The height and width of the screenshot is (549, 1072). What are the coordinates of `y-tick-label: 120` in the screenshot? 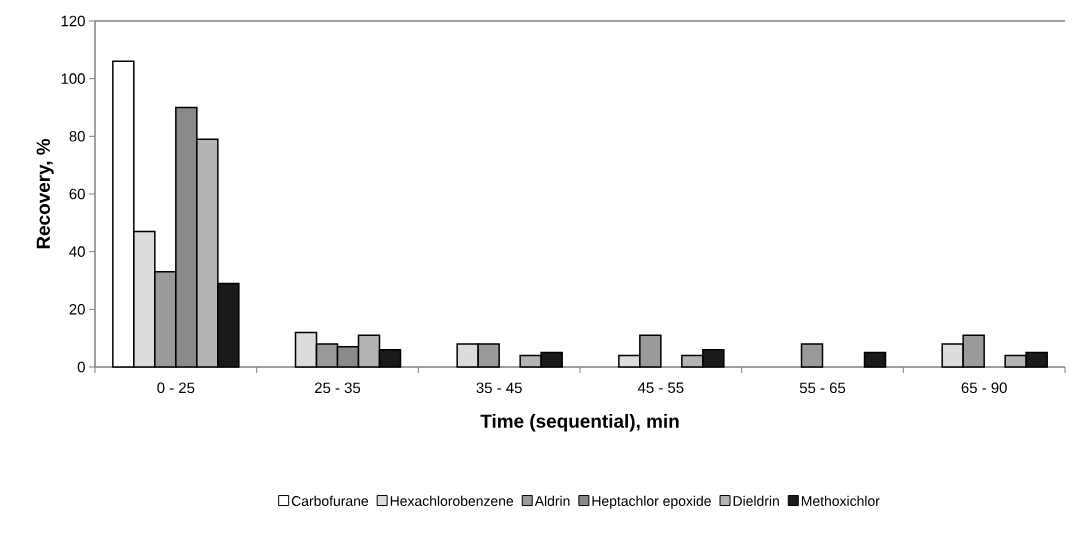 It's located at (73, 21).